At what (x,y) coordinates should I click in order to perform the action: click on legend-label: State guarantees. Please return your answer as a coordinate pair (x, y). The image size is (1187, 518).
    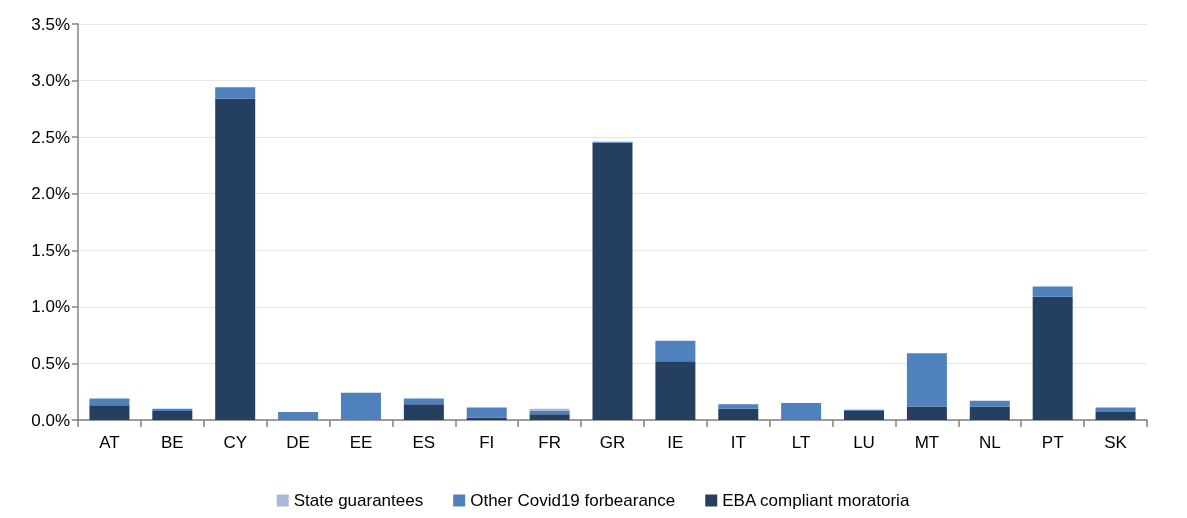
    Looking at the image, I should click on (358, 500).